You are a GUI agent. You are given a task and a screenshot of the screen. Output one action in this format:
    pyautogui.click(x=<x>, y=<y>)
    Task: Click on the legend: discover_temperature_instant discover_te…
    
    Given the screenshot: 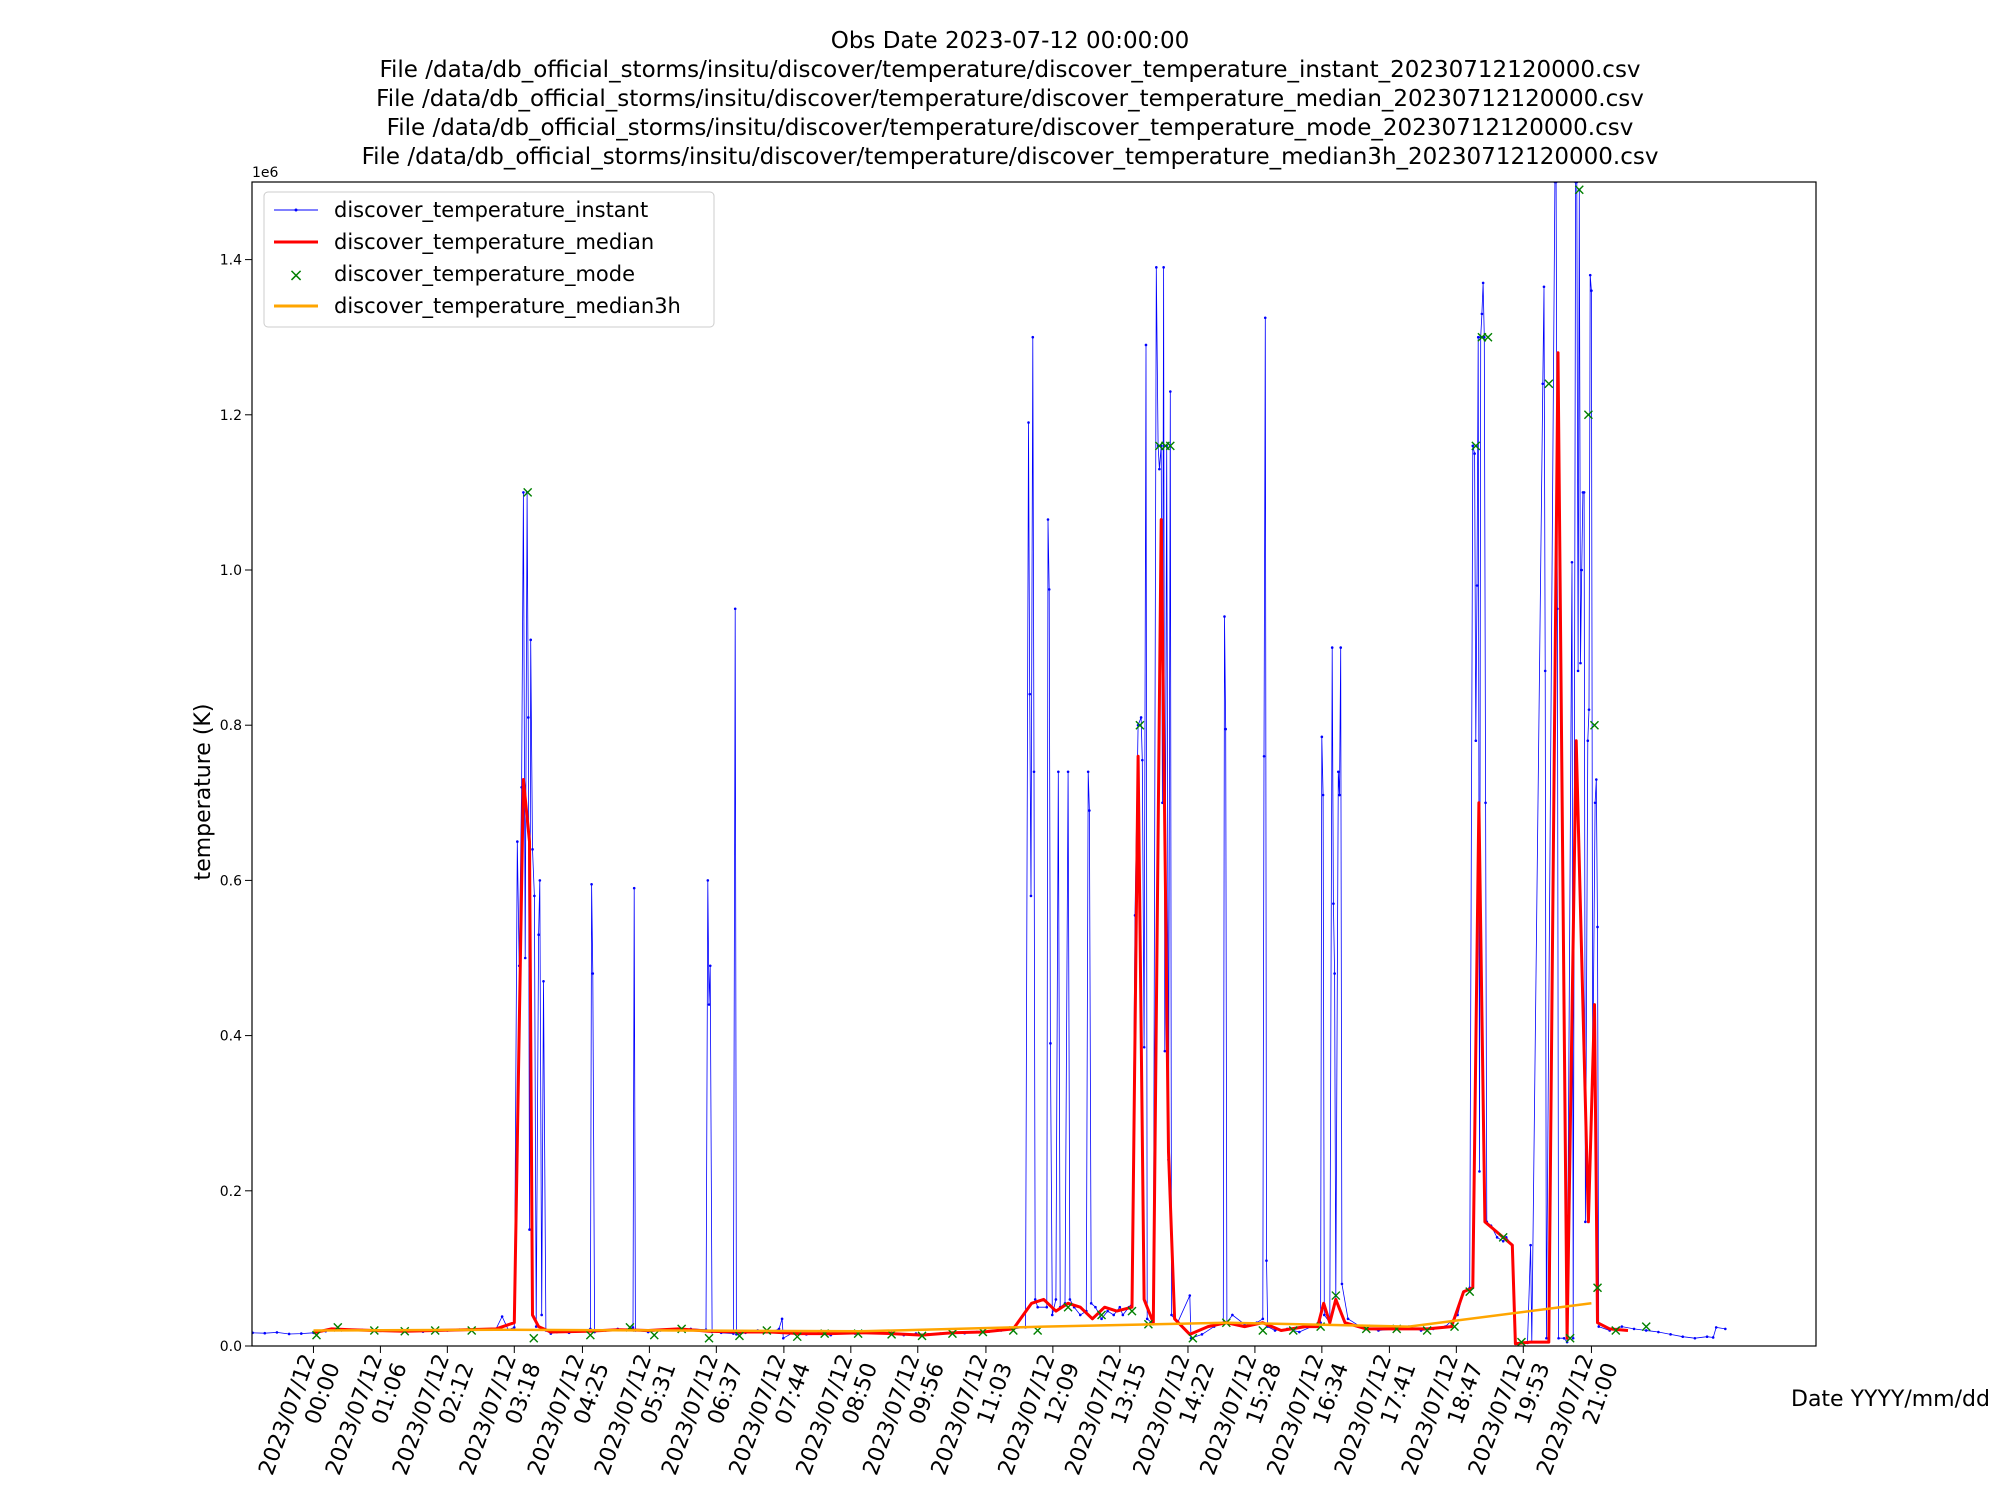 What is the action you would take?
    pyautogui.click(x=489, y=259)
    